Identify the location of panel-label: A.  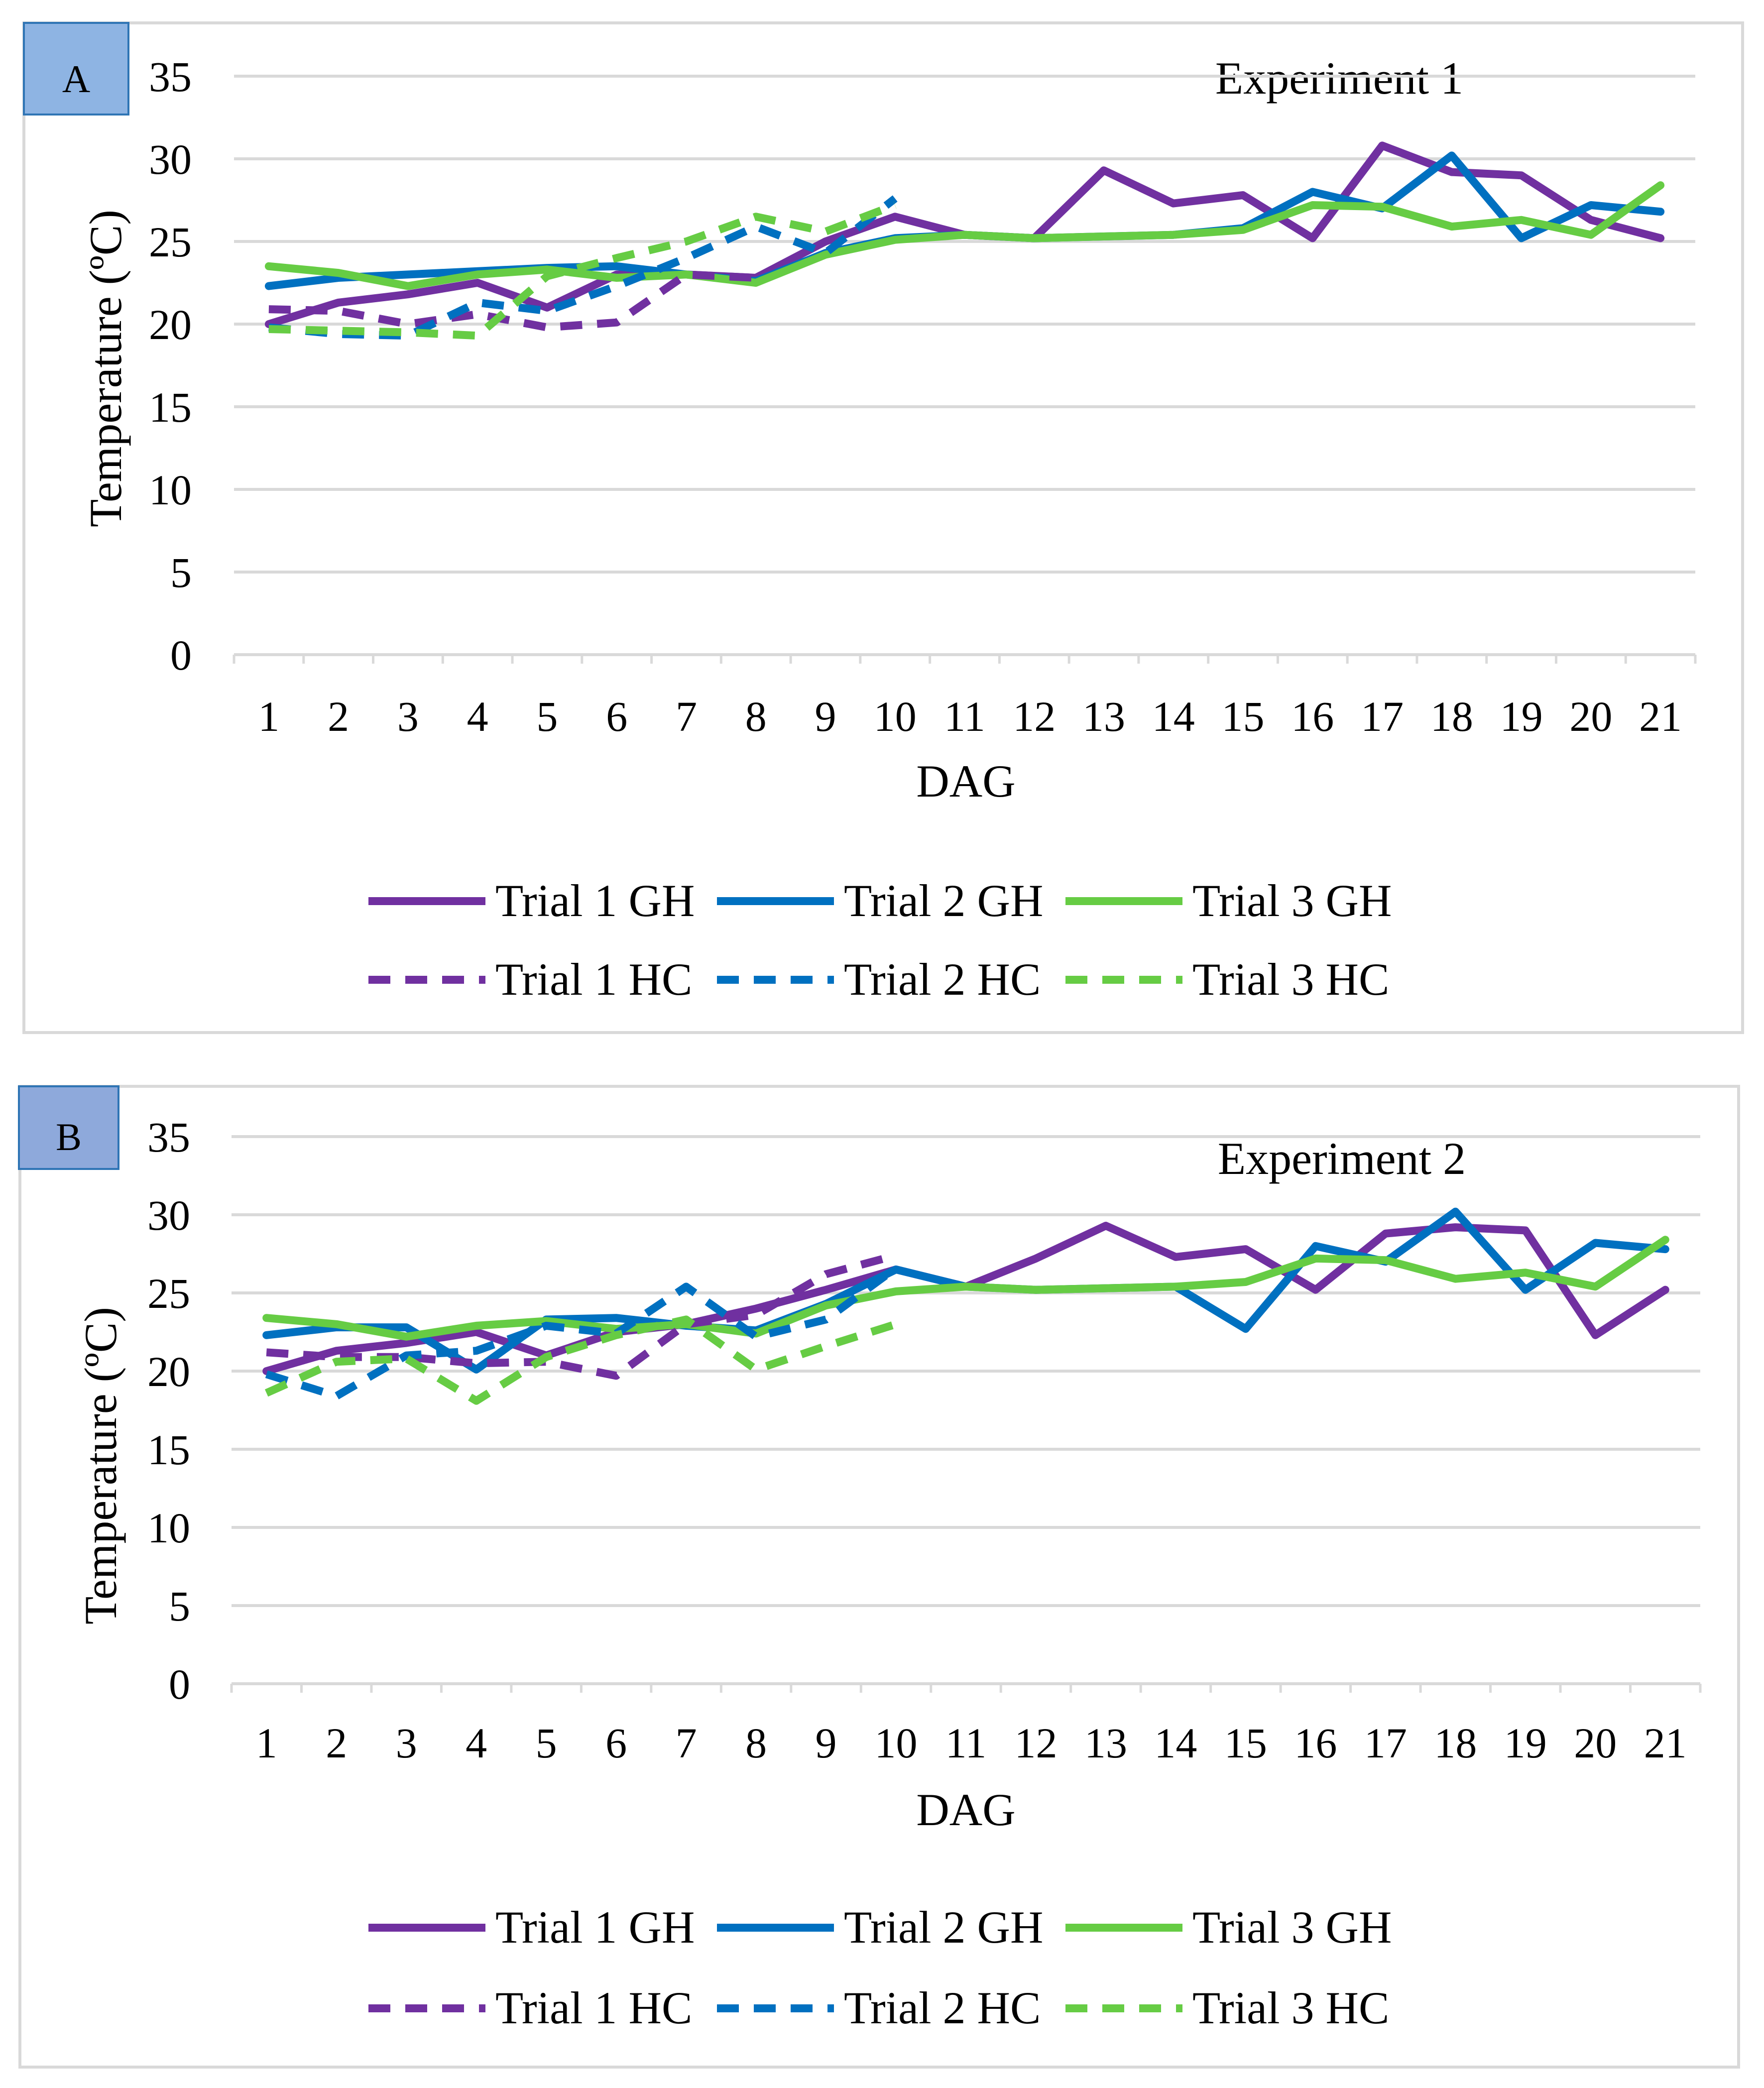
(76, 79).